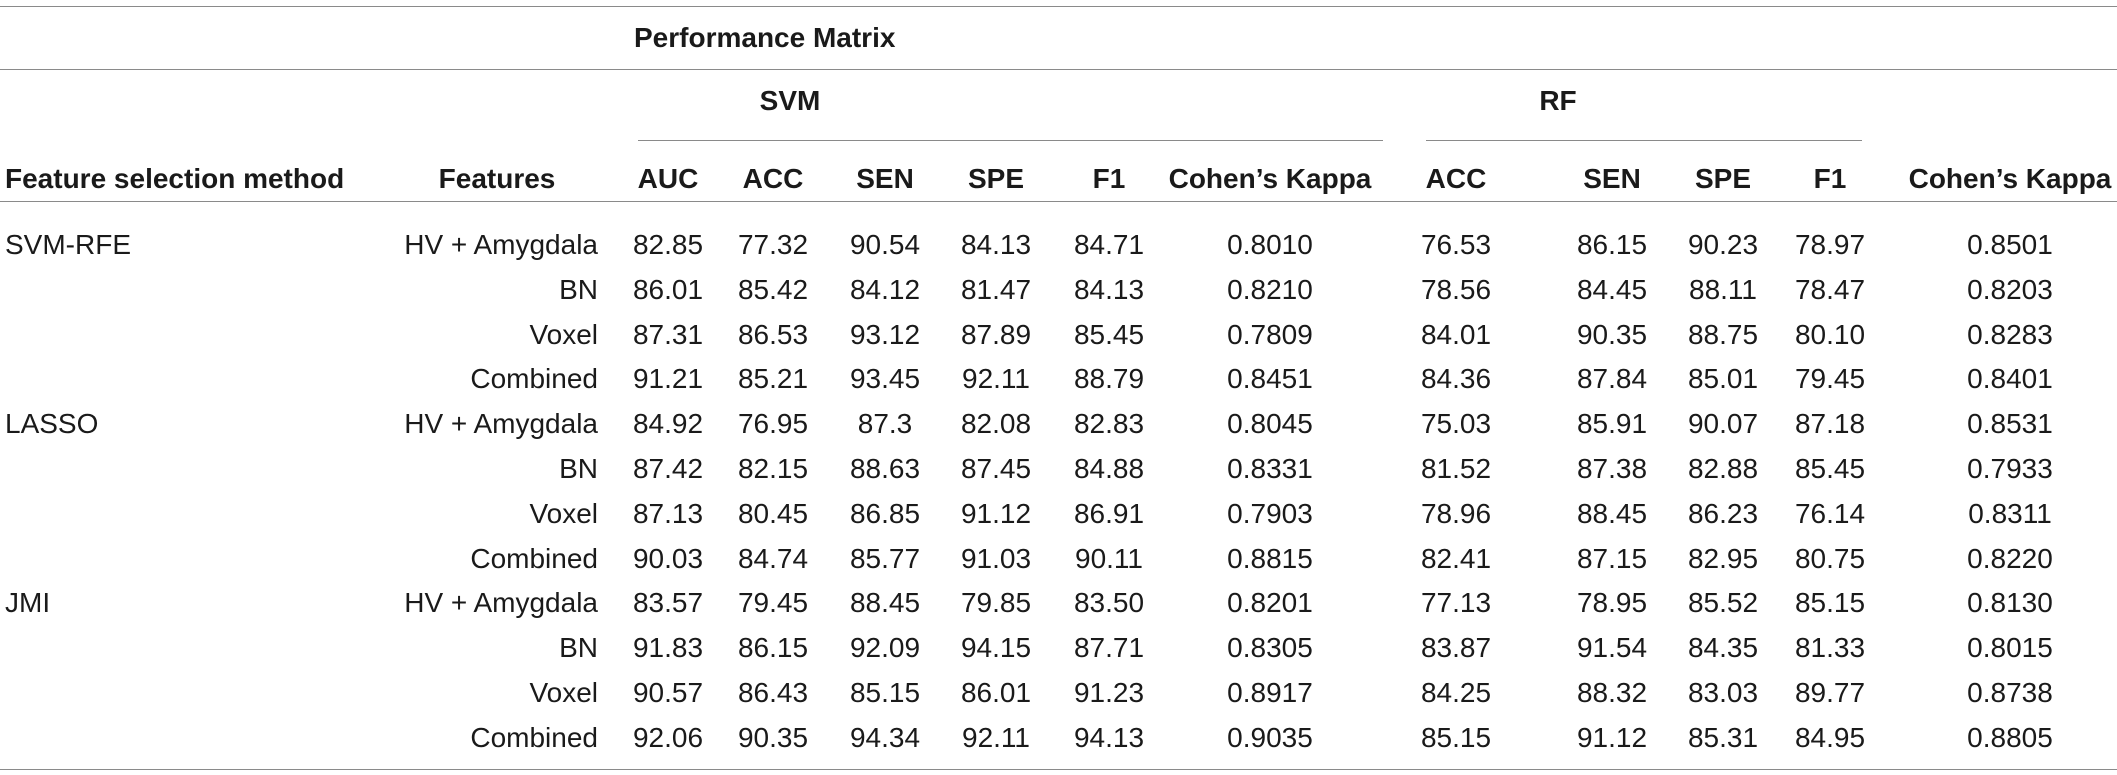  What do you see at coordinates (1456, 178) in the screenshot?
I see `col-header-rf-0: ACC` at bounding box center [1456, 178].